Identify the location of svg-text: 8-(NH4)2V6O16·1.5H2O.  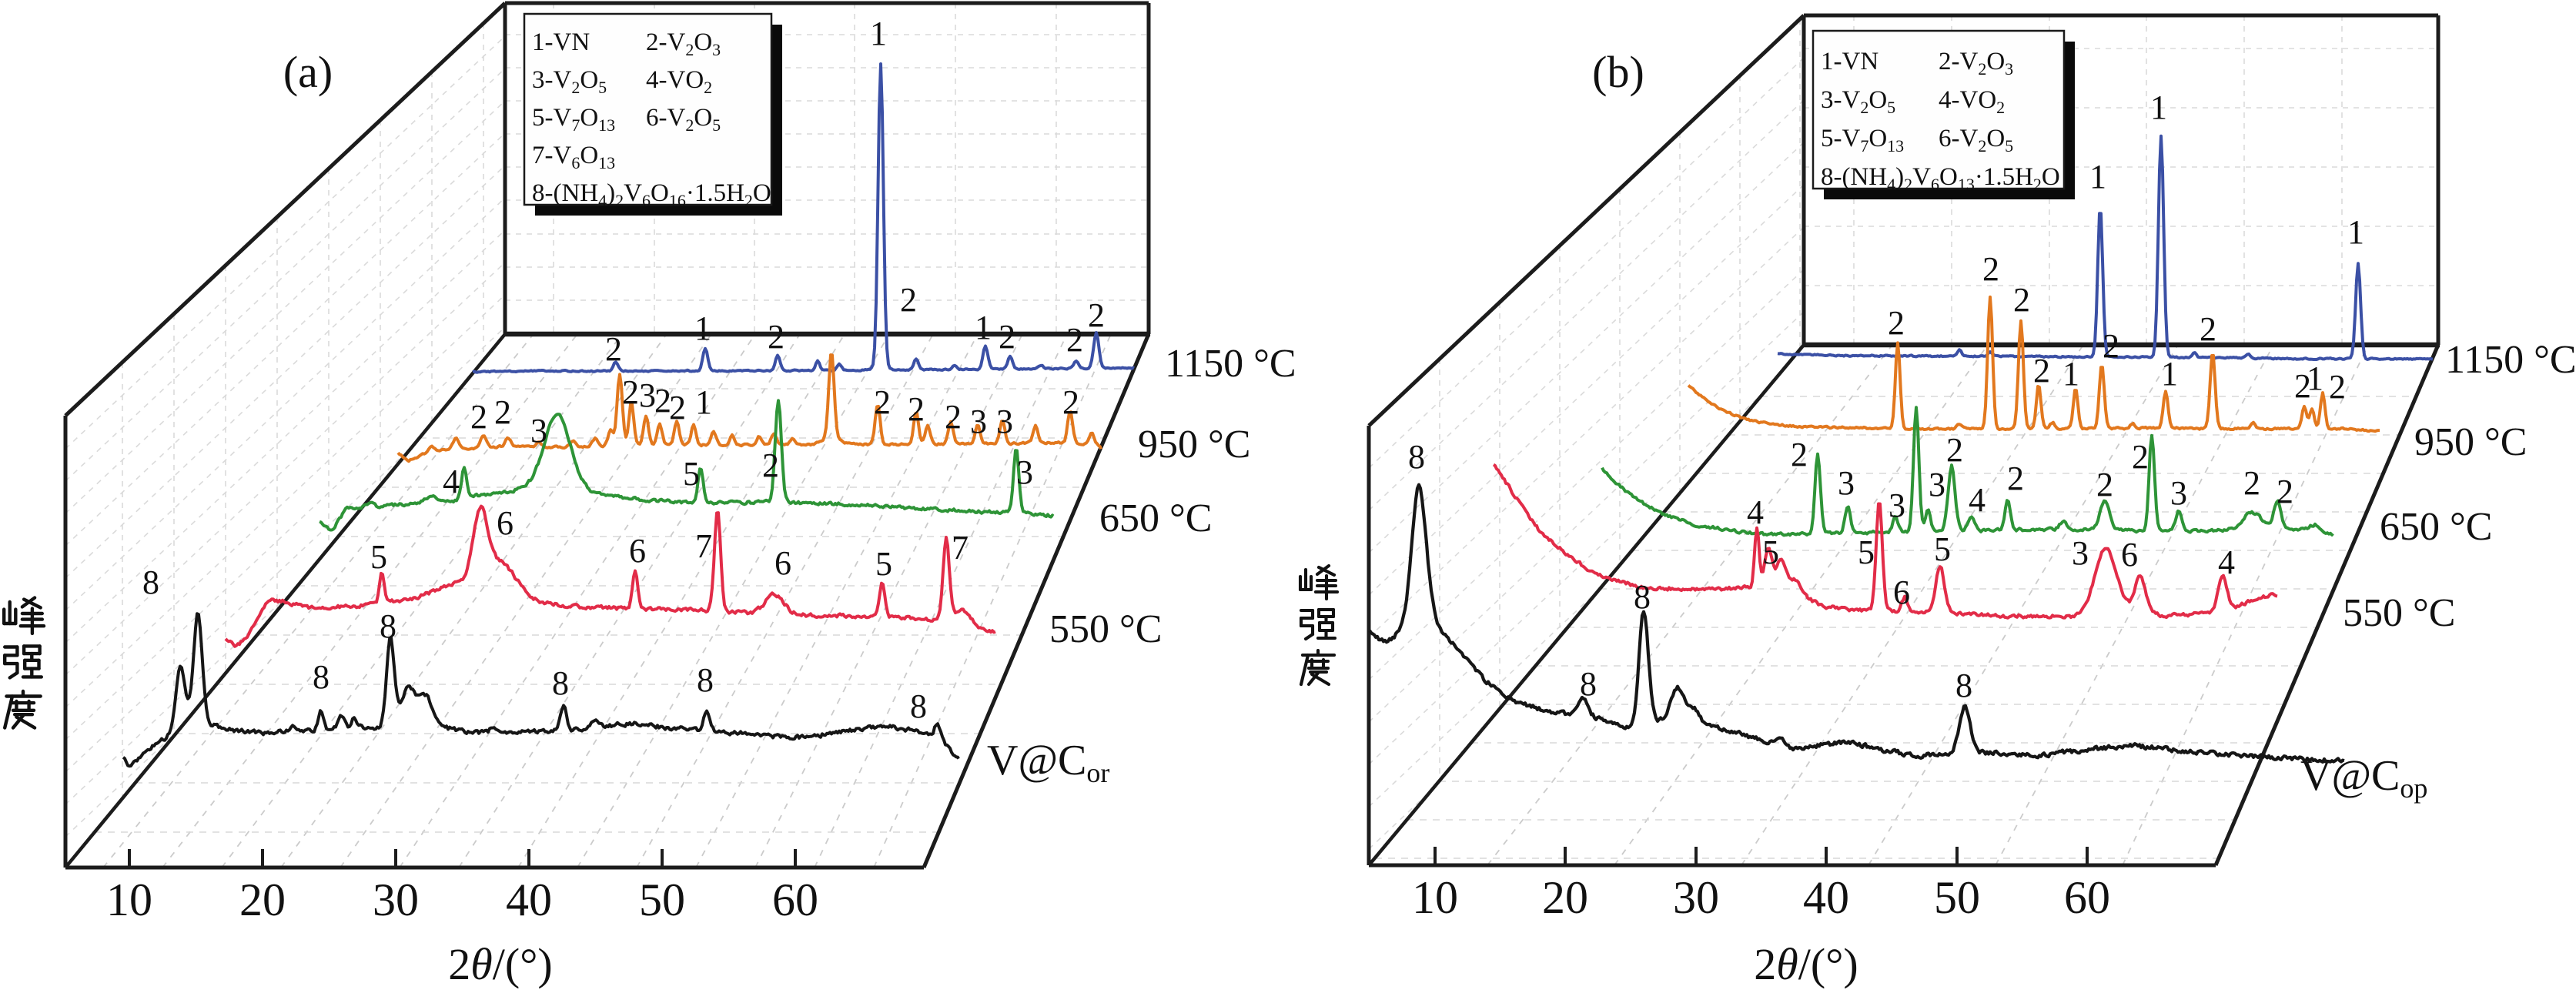
(651, 194).